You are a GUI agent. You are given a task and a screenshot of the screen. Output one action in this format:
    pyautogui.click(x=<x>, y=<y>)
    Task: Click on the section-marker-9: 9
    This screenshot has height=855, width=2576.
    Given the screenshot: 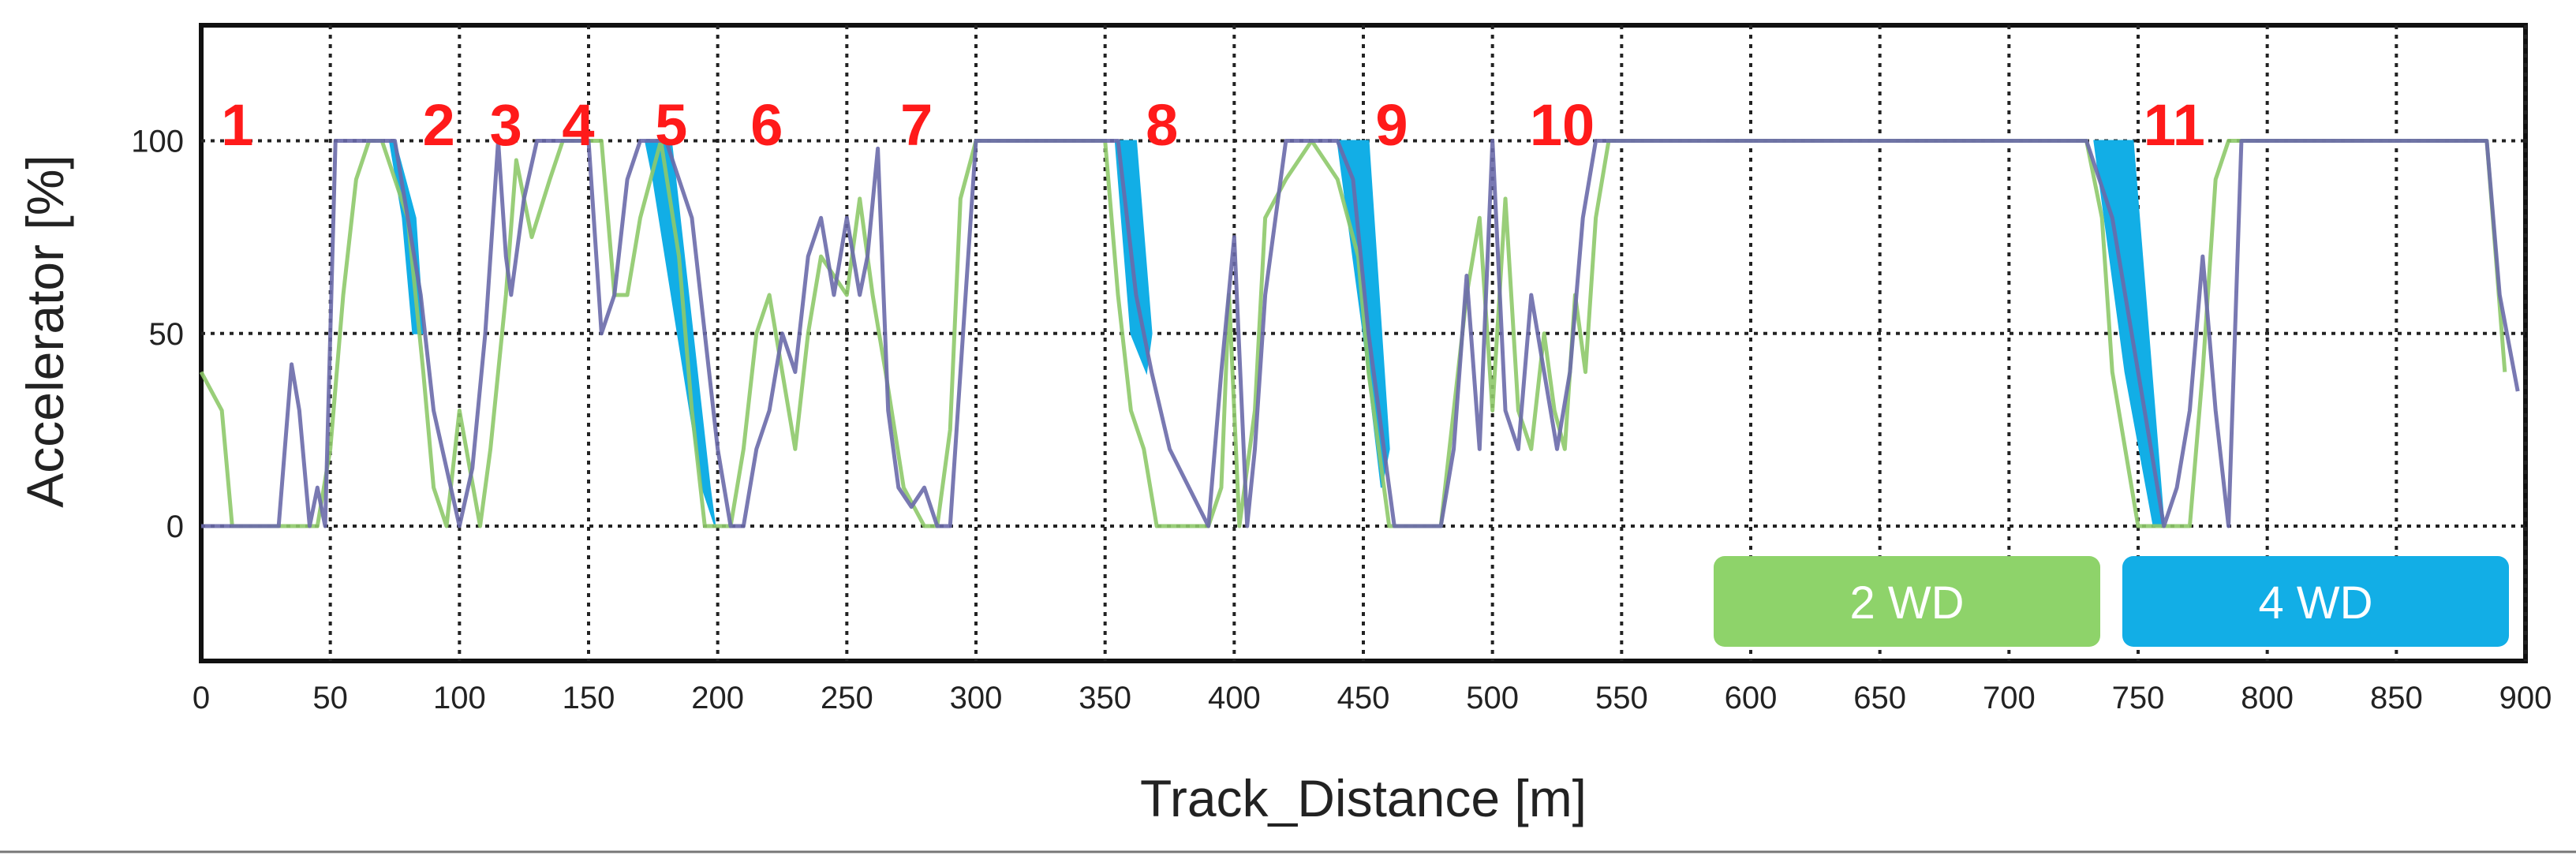 What is the action you would take?
    pyautogui.click(x=1391, y=125)
    